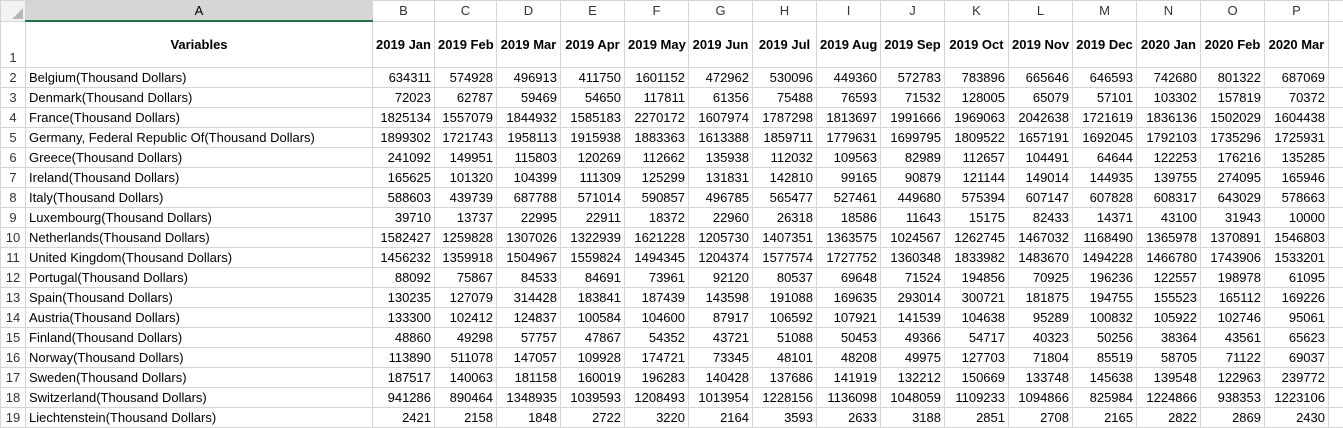  What do you see at coordinates (1233, 357) in the screenshot?
I see `value-cell: 71122` at bounding box center [1233, 357].